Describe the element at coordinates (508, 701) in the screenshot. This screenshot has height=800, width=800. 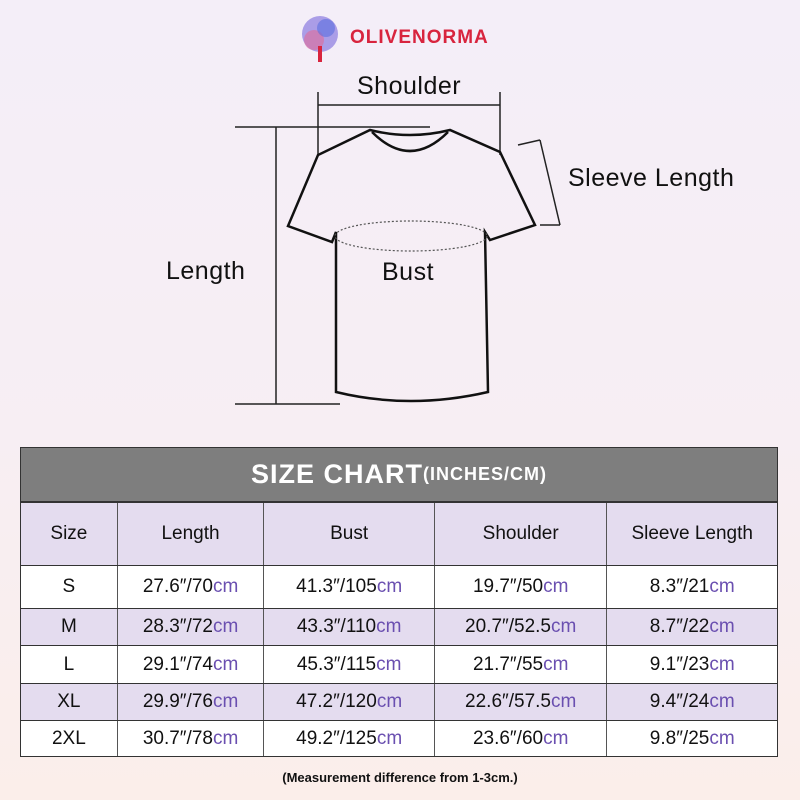
I see `cell-value: 22.6″/57.5` at that location.